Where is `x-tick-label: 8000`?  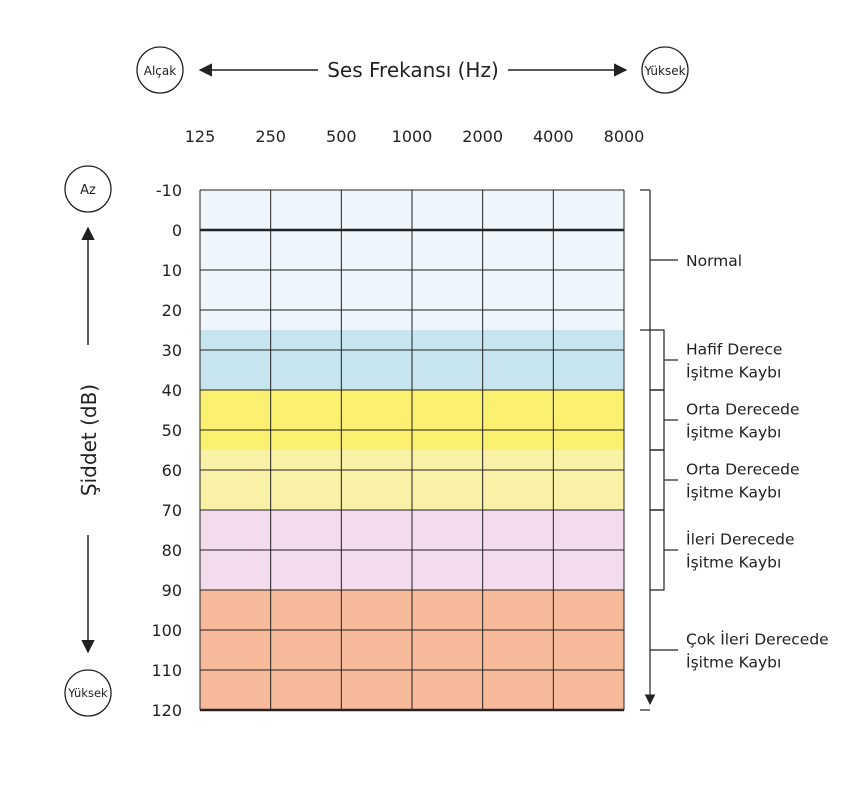 x-tick-label: 8000 is located at coordinates (624, 136).